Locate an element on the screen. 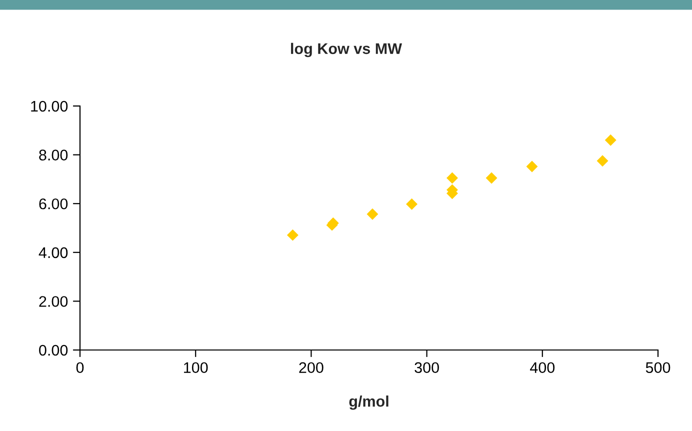 The width and height of the screenshot is (692, 431). x-tick-label: 0 is located at coordinates (80, 368).